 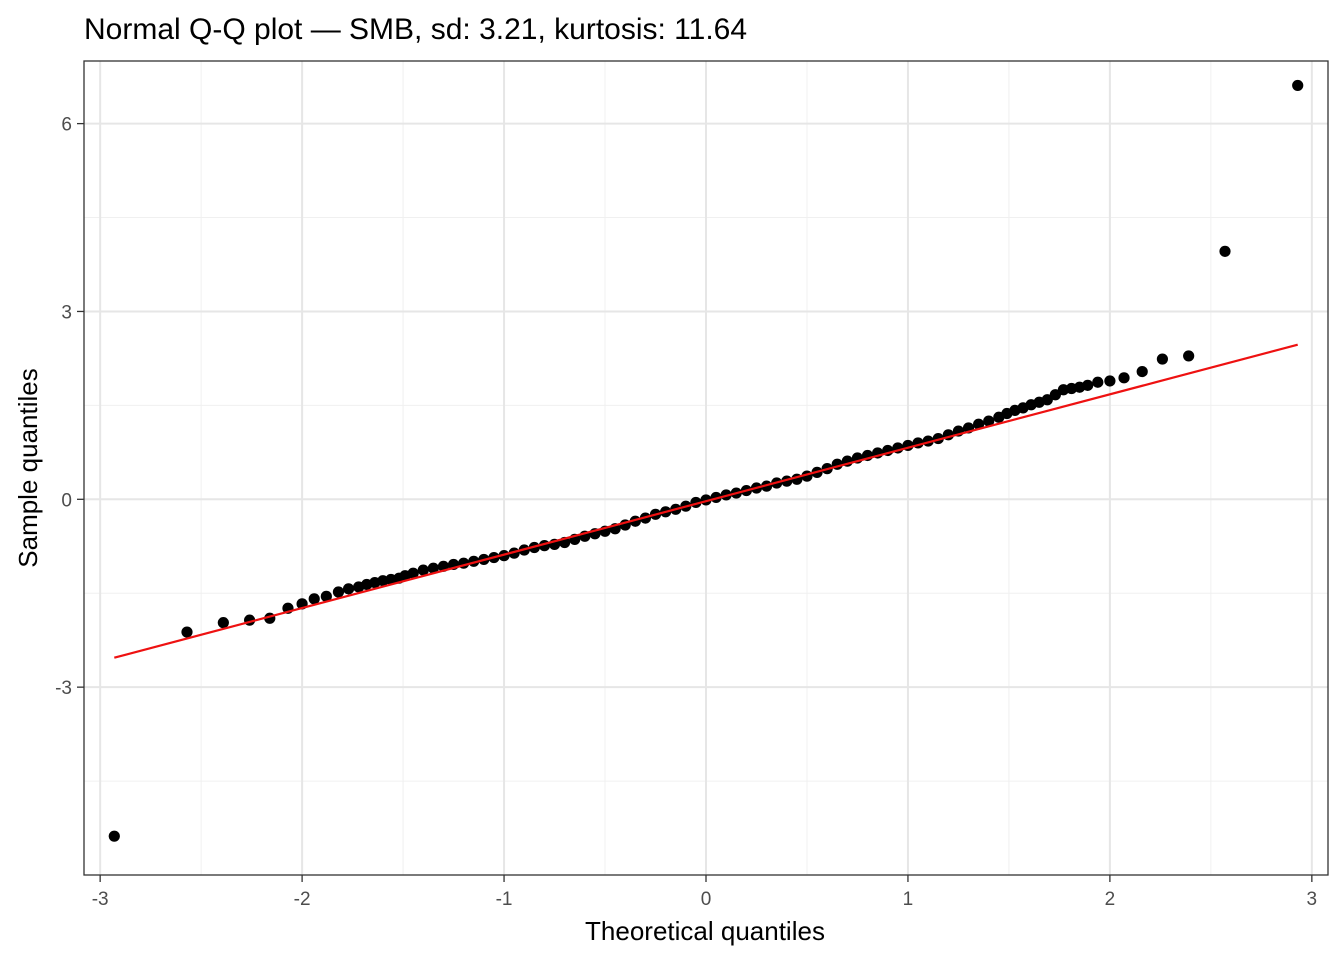 I want to click on x-axis-ticks: -3 -2 -1 0 1 2 3, so click(x=704, y=892).